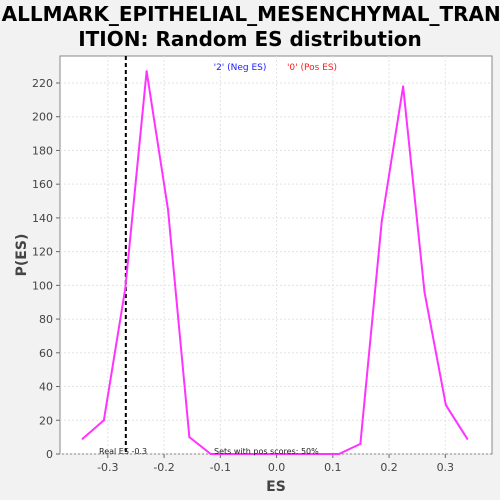 The height and width of the screenshot is (500, 500). What do you see at coordinates (446, 467) in the screenshot?
I see `x-tick-label: 0.3` at bounding box center [446, 467].